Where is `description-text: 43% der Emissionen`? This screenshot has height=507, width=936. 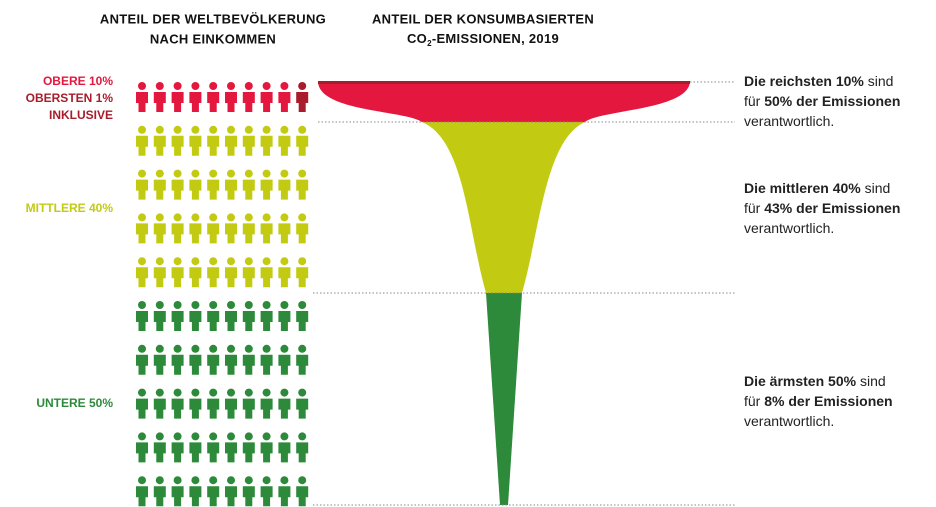
description-text: 43% der Emissionen is located at coordinates (832, 208).